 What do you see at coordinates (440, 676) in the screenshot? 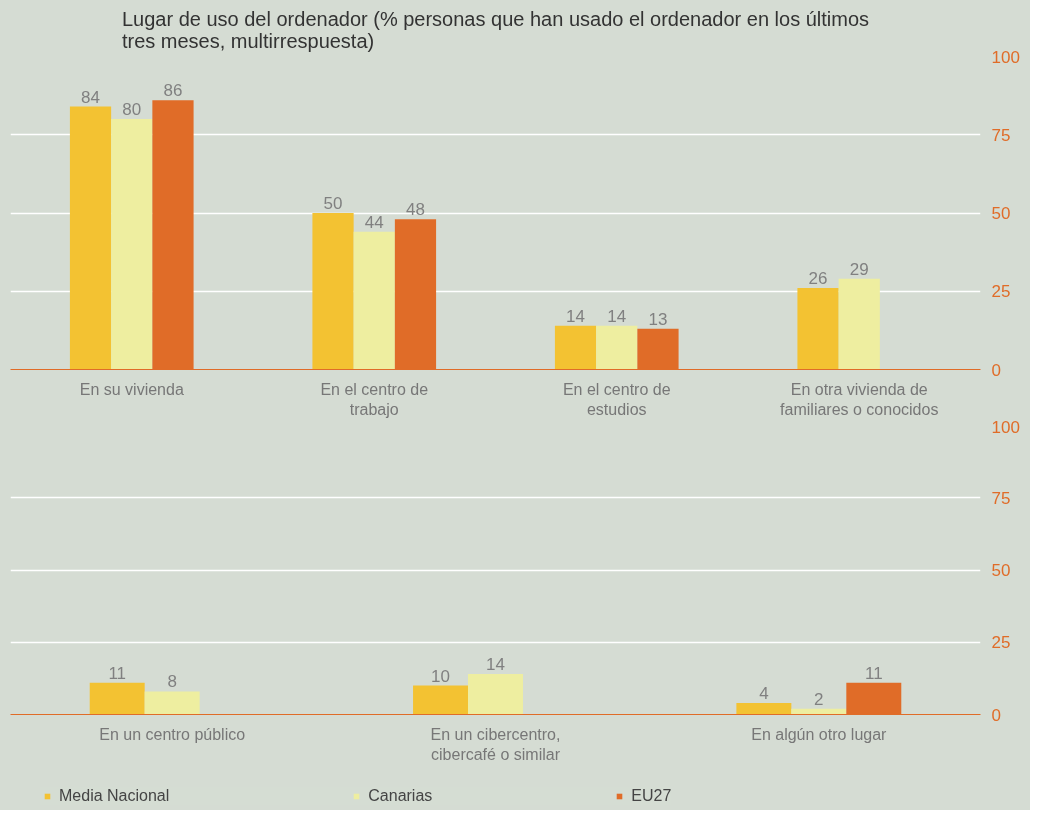
I see `data-label: 10` at bounding box center [440, 676].